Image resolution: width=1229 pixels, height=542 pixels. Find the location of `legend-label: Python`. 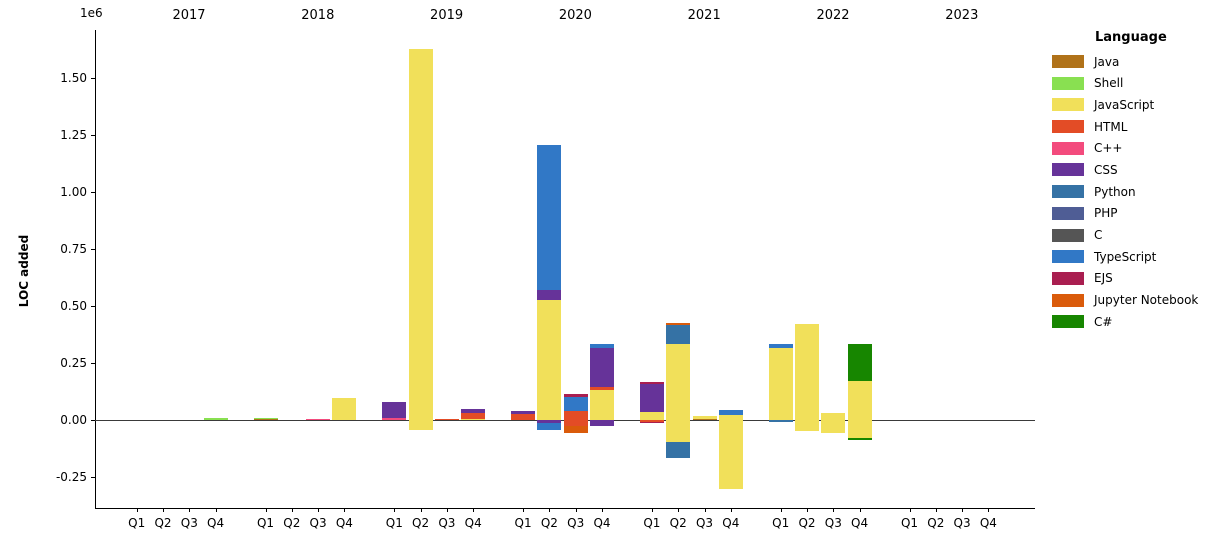

legend-label: Python is located at coordinates (1115, 191).